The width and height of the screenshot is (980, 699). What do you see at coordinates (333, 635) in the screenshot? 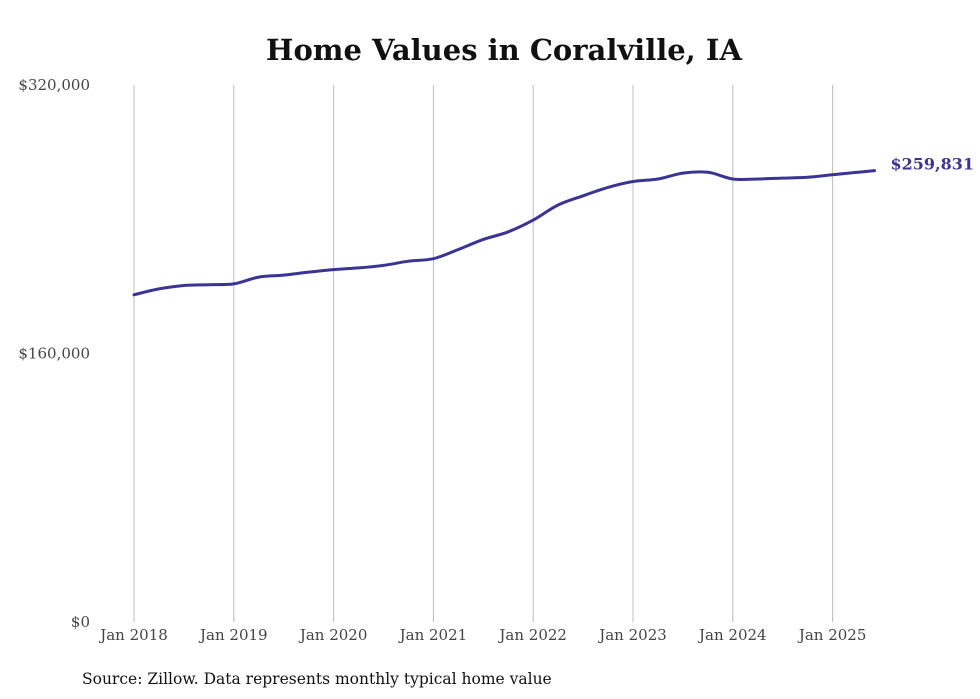
I see `x-tick-label: Jan 2020` at bounding box center [333, 635].